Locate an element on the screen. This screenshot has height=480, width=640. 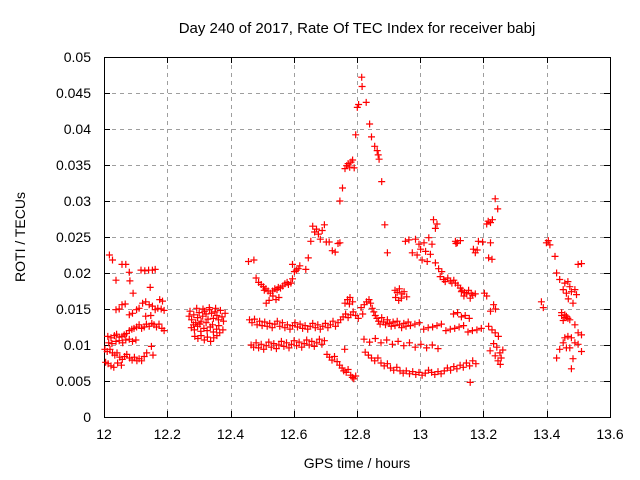
x-axis-label: GPS time / hours is located at coordinates (357, 463).